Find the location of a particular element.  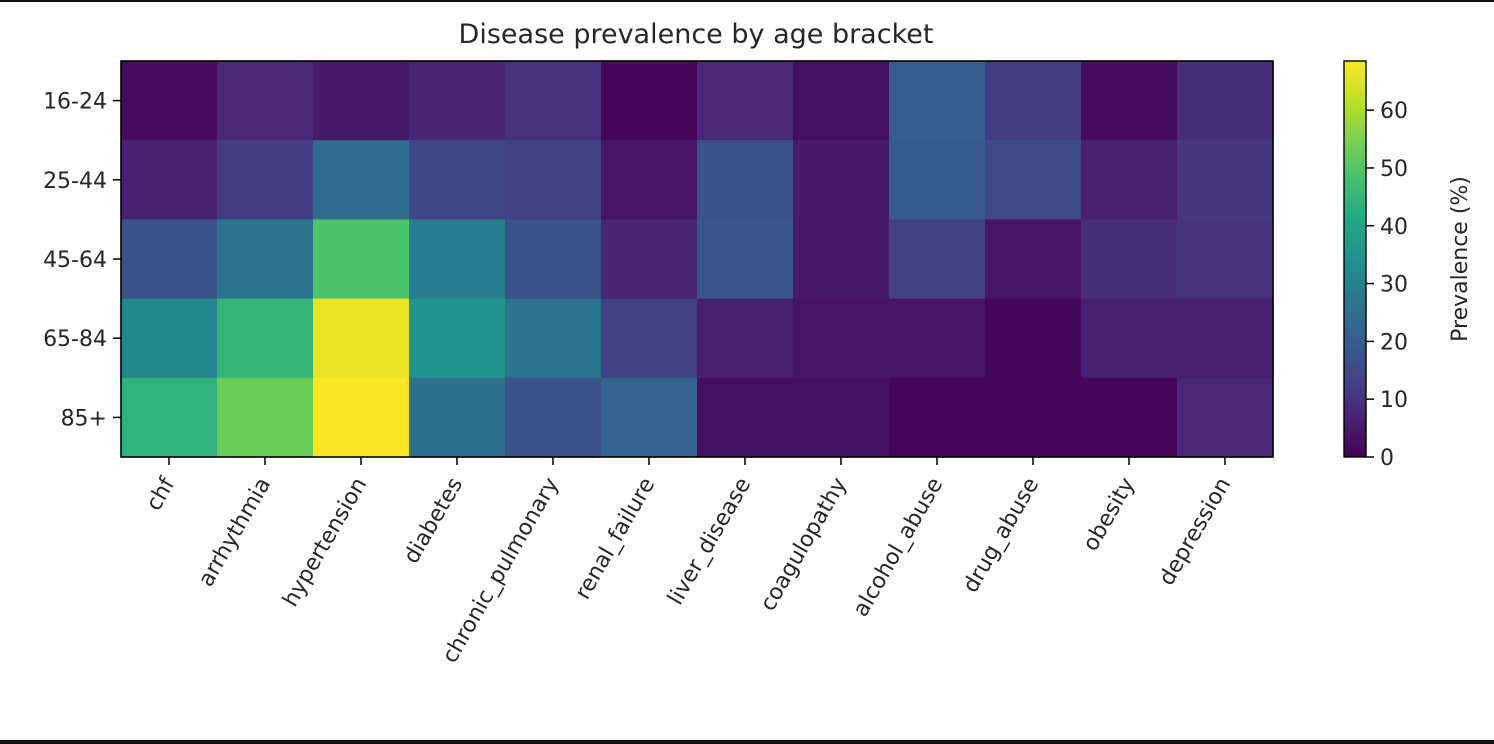

x-tick-label: drug_abuse is located at coordinates (1001, 536).